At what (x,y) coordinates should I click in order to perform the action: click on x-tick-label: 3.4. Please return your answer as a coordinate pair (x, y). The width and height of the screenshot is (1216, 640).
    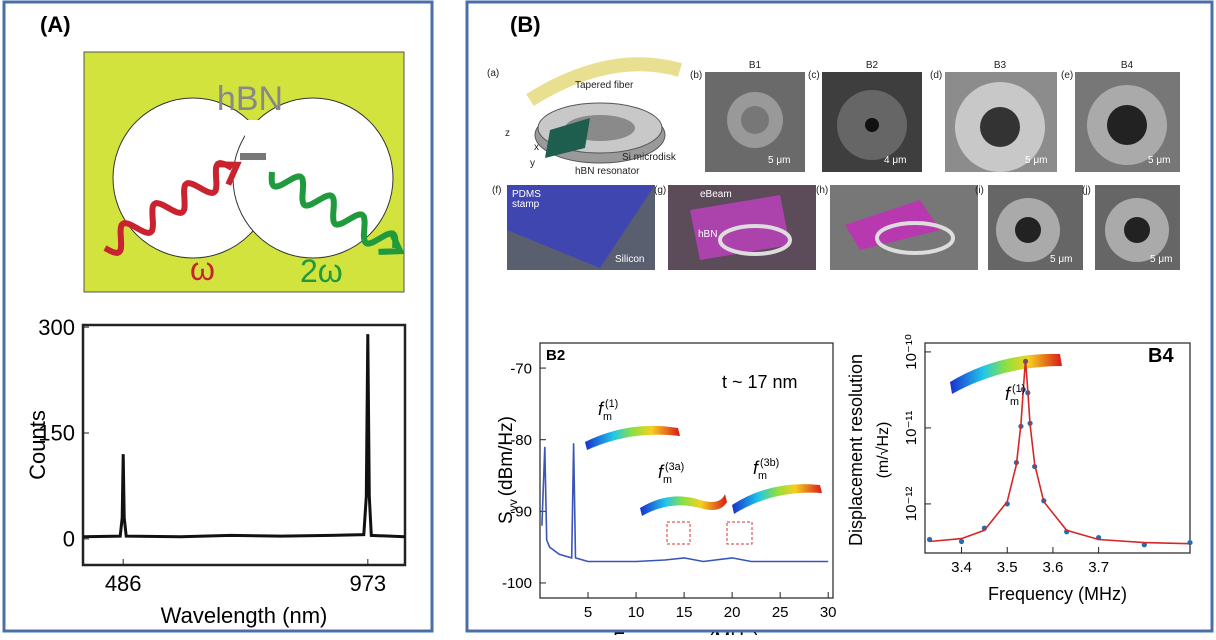
    Looking at the image, I should click on (961, 567).